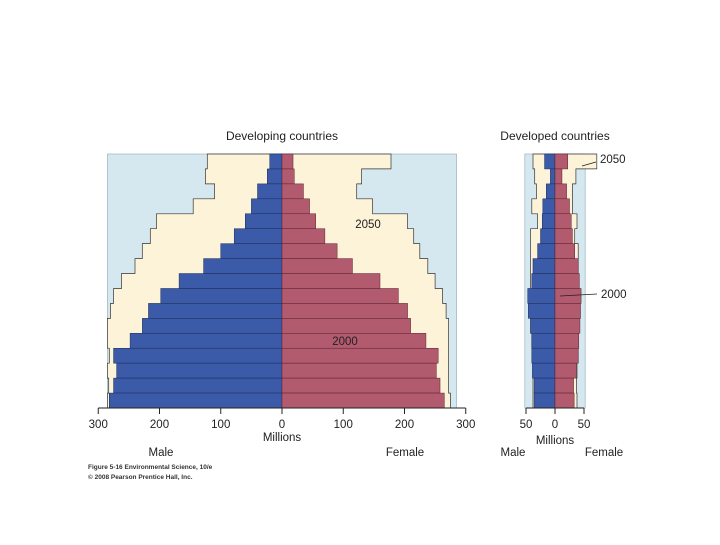  I want to click on panel-title: Developing countries, so click(282, 136).